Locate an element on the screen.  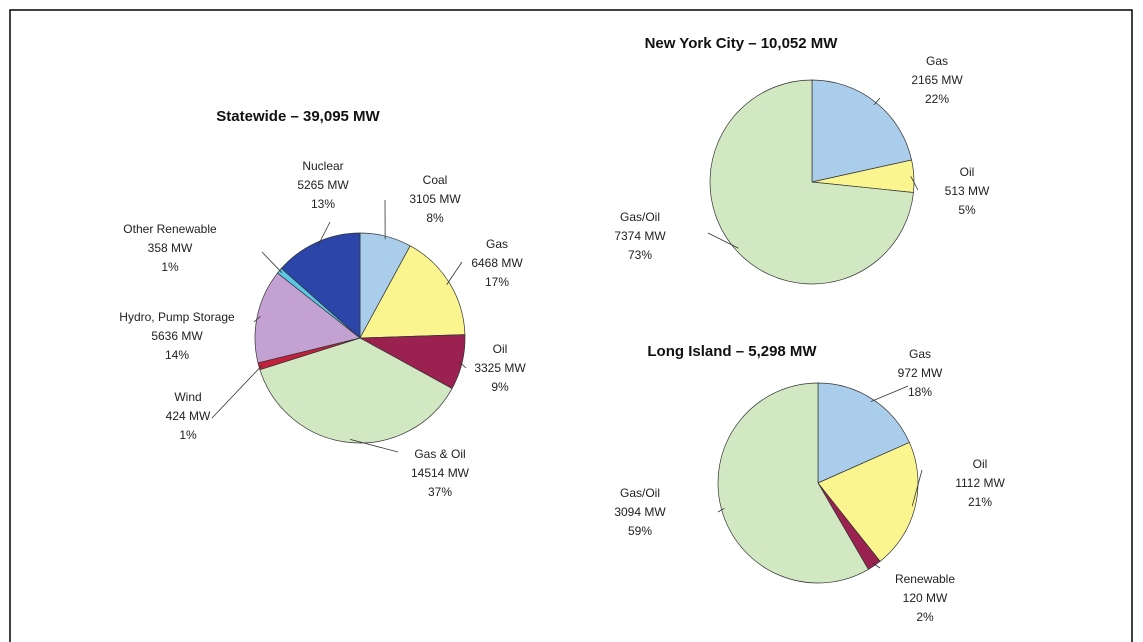
slice-value-label: 424 MW is located at coordinates (188, 416).